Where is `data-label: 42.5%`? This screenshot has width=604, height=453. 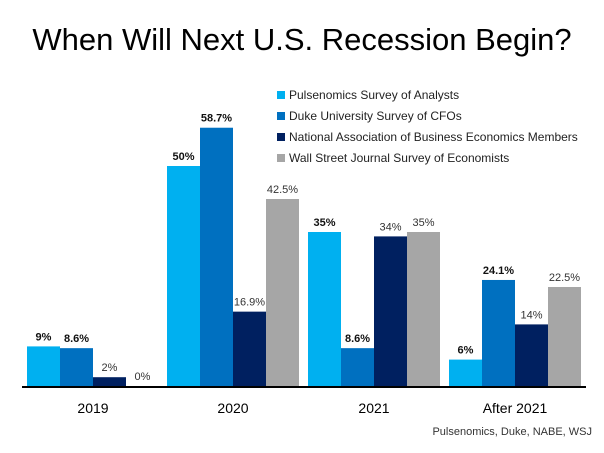 data-label: 42.5% is located at coordinates (282, 190).